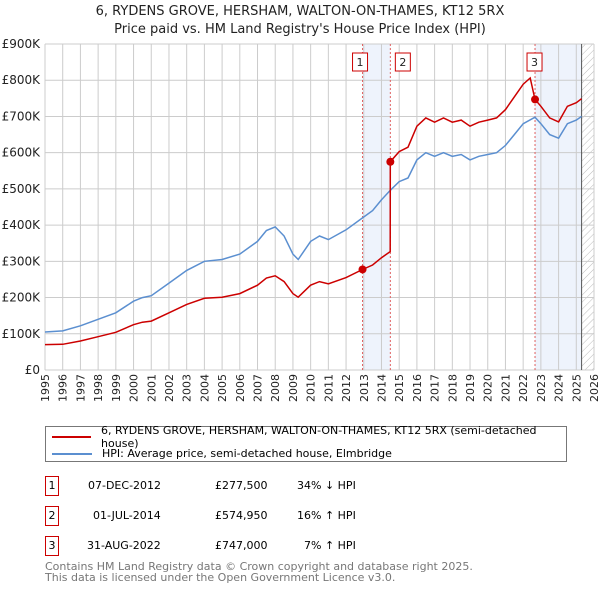 This screenshot has width=600, height=590. What do you see at coordinates (127, 515) in the screenshot?
I see `sale-date: 01-JUL-2014` at bounding box center [127, 515].